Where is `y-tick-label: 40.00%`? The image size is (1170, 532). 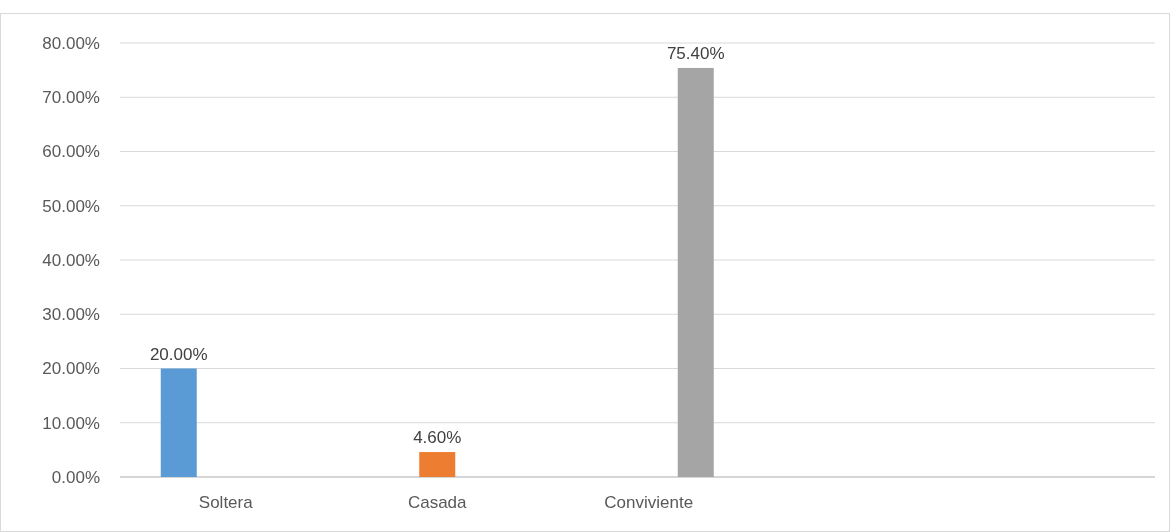
y-tick-label: 40.00% is located at coordinates (71, 260).